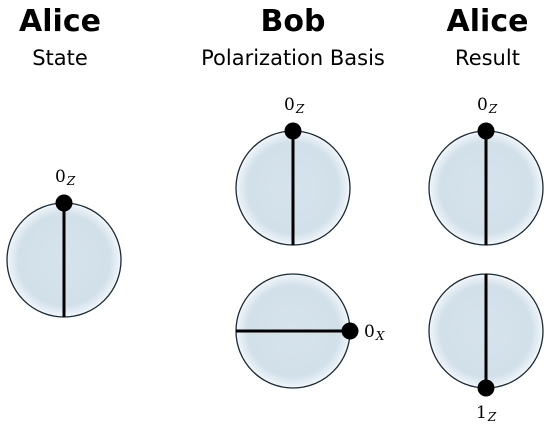  Describe the element at coordinates (297, 331) in the screenshot. I see `sphere-bob-x-basis` at that location.